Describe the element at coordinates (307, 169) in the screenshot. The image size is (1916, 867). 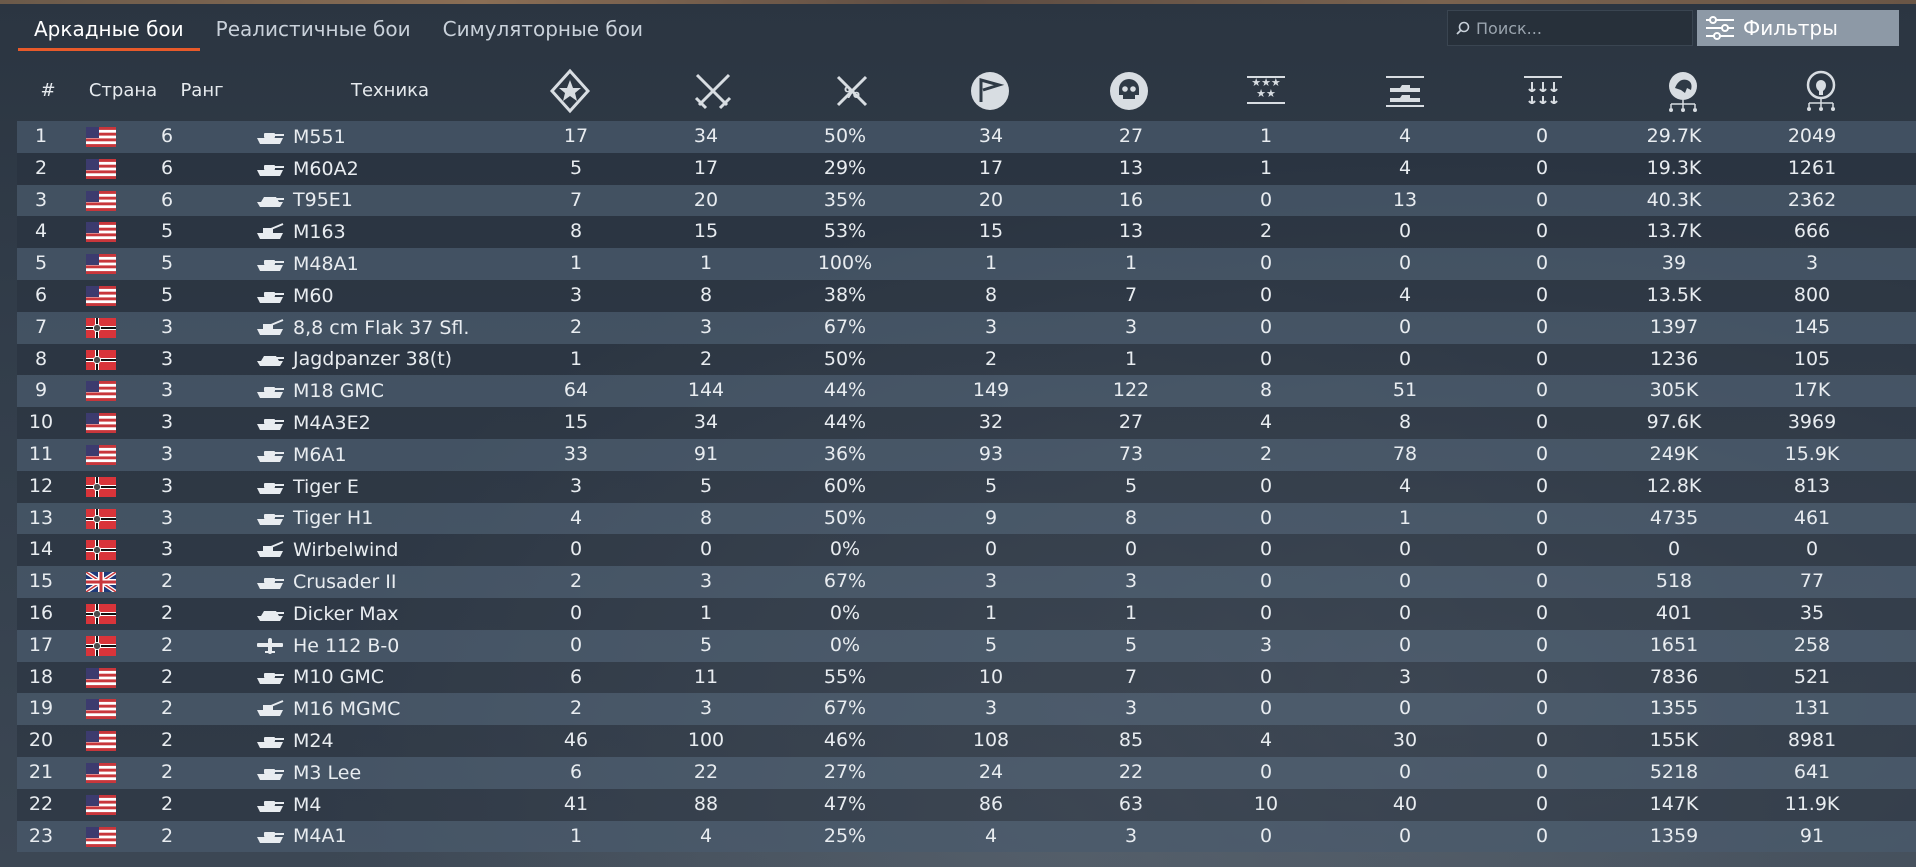
I see `vehicle-cell: M60A2` at that location.